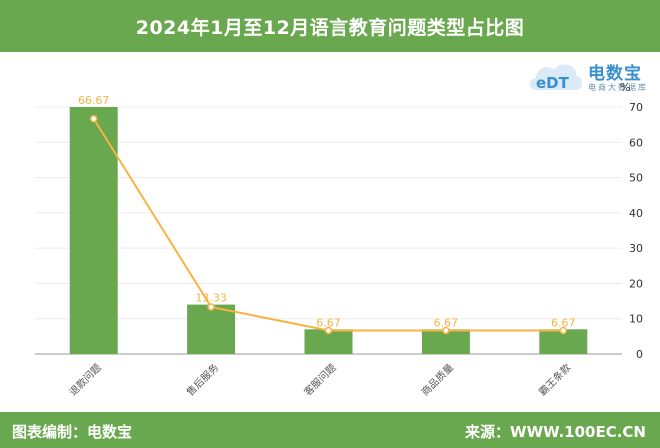  Describe the element at coordinates (636, 178) in the screenshot. I see `y-tick-label: 50` at that location.